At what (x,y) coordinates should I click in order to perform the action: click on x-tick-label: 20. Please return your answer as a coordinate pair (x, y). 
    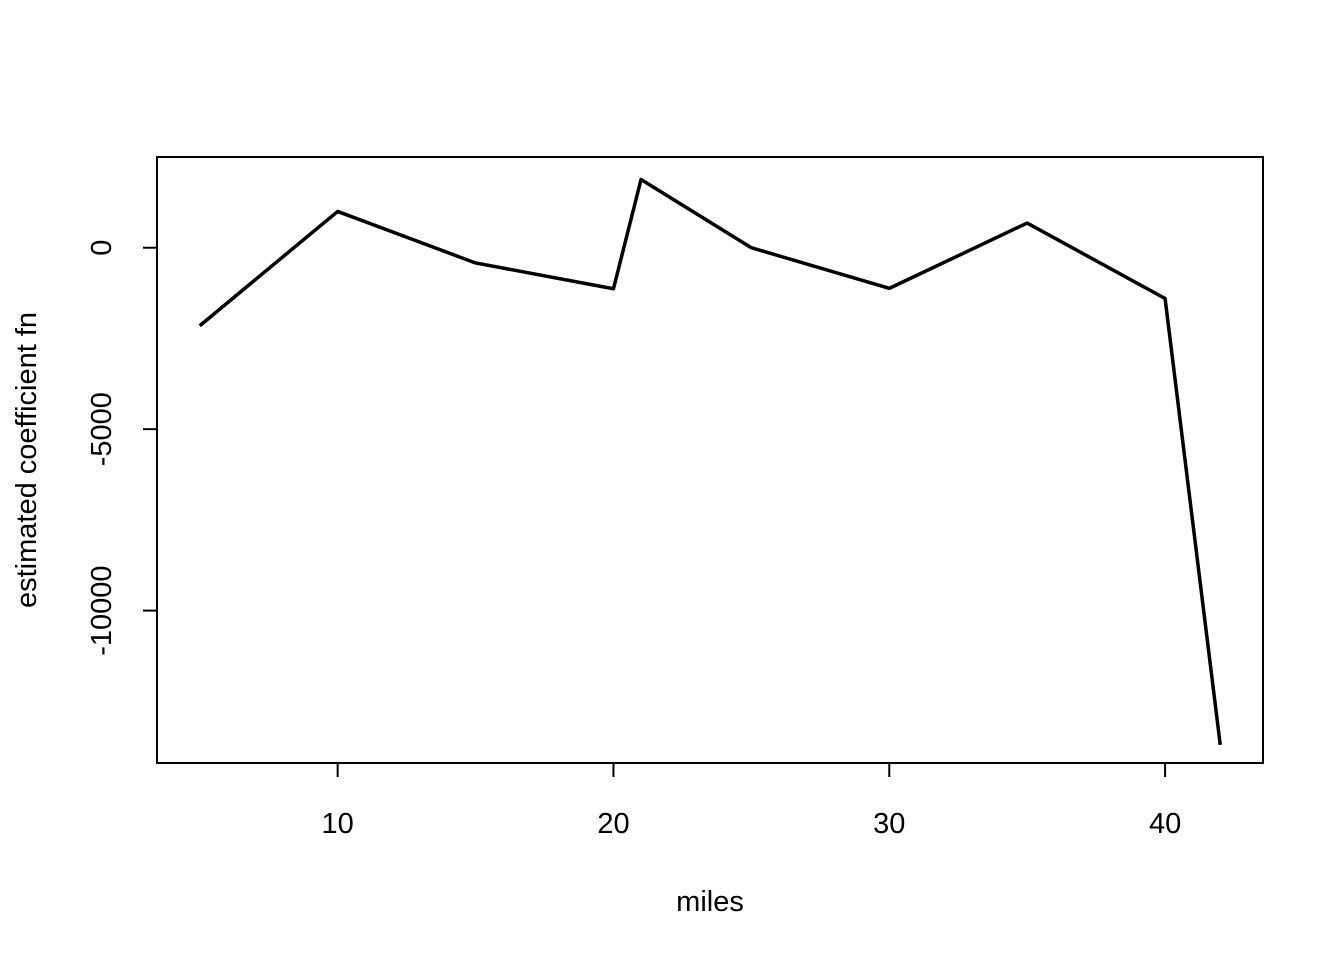
    Looking at the image, I should click on (613, 824).